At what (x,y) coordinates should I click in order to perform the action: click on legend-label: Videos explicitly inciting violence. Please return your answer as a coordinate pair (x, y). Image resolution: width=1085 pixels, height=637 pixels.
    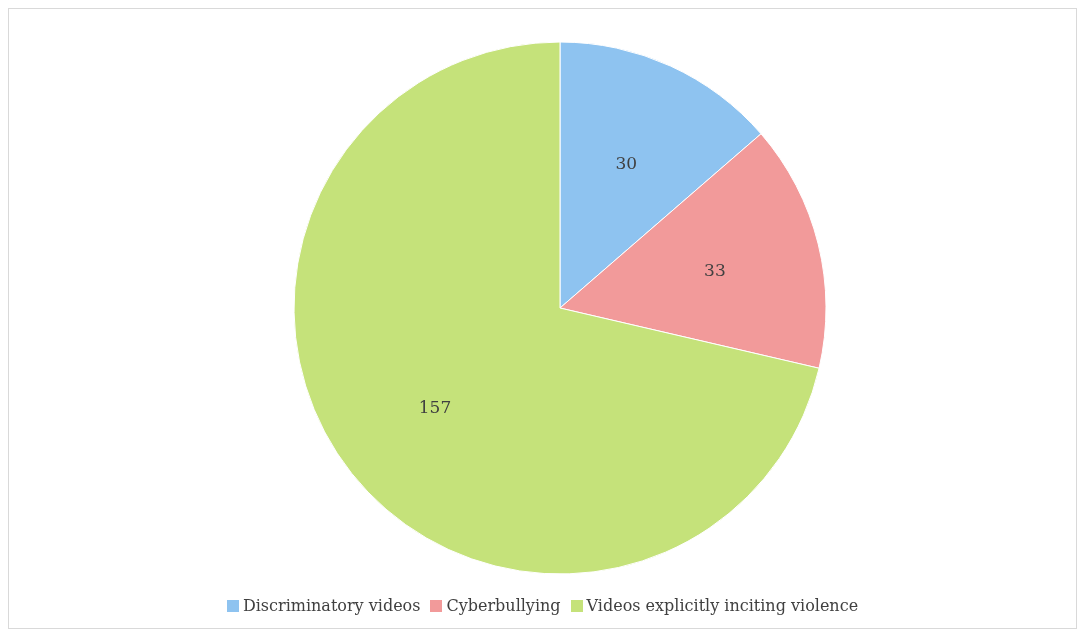
    Looking at the image, I should click on (722, 605).